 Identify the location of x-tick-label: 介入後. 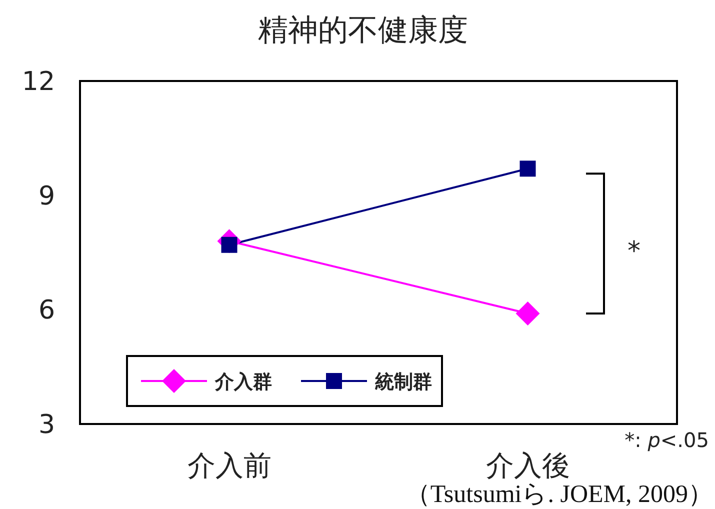
(528, 465).